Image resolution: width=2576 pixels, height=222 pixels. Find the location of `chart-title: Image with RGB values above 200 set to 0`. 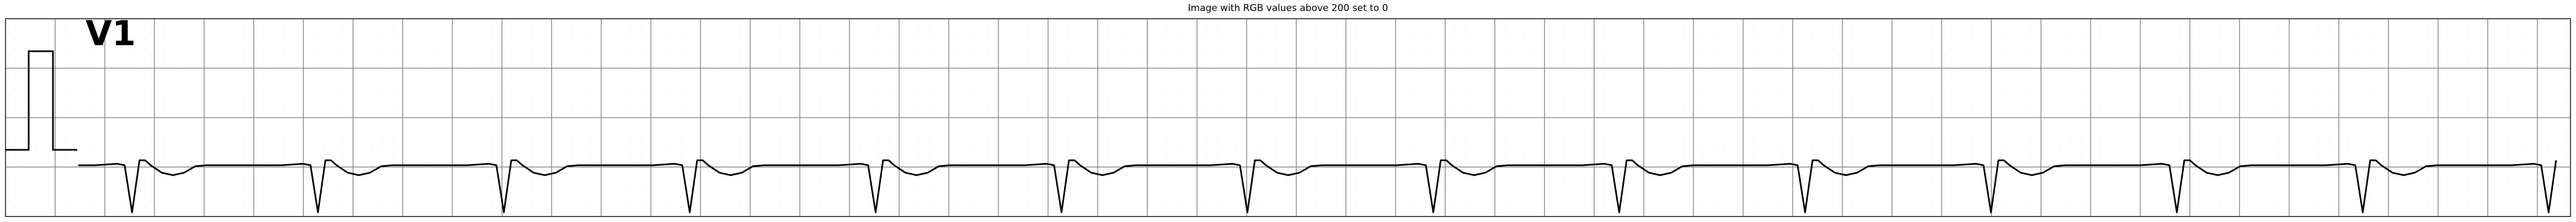

chart-title: Image with RGB values above 200 set to 0 is located at coordinates (1288, 8).